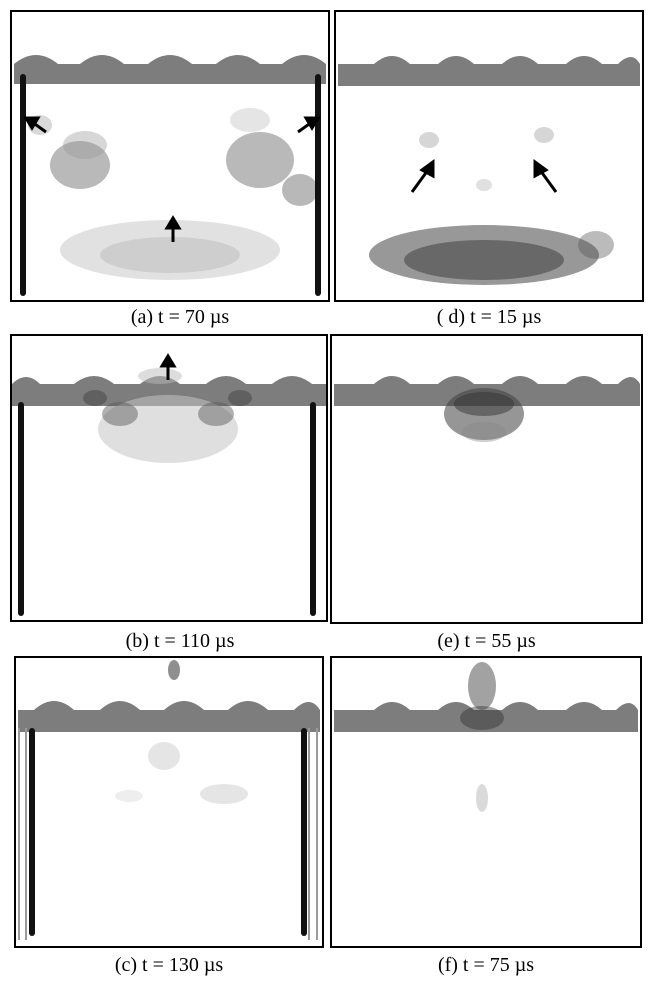 This screenshot has height=982, width=650. I want to click on panel-d-plot, so click(489, 156).